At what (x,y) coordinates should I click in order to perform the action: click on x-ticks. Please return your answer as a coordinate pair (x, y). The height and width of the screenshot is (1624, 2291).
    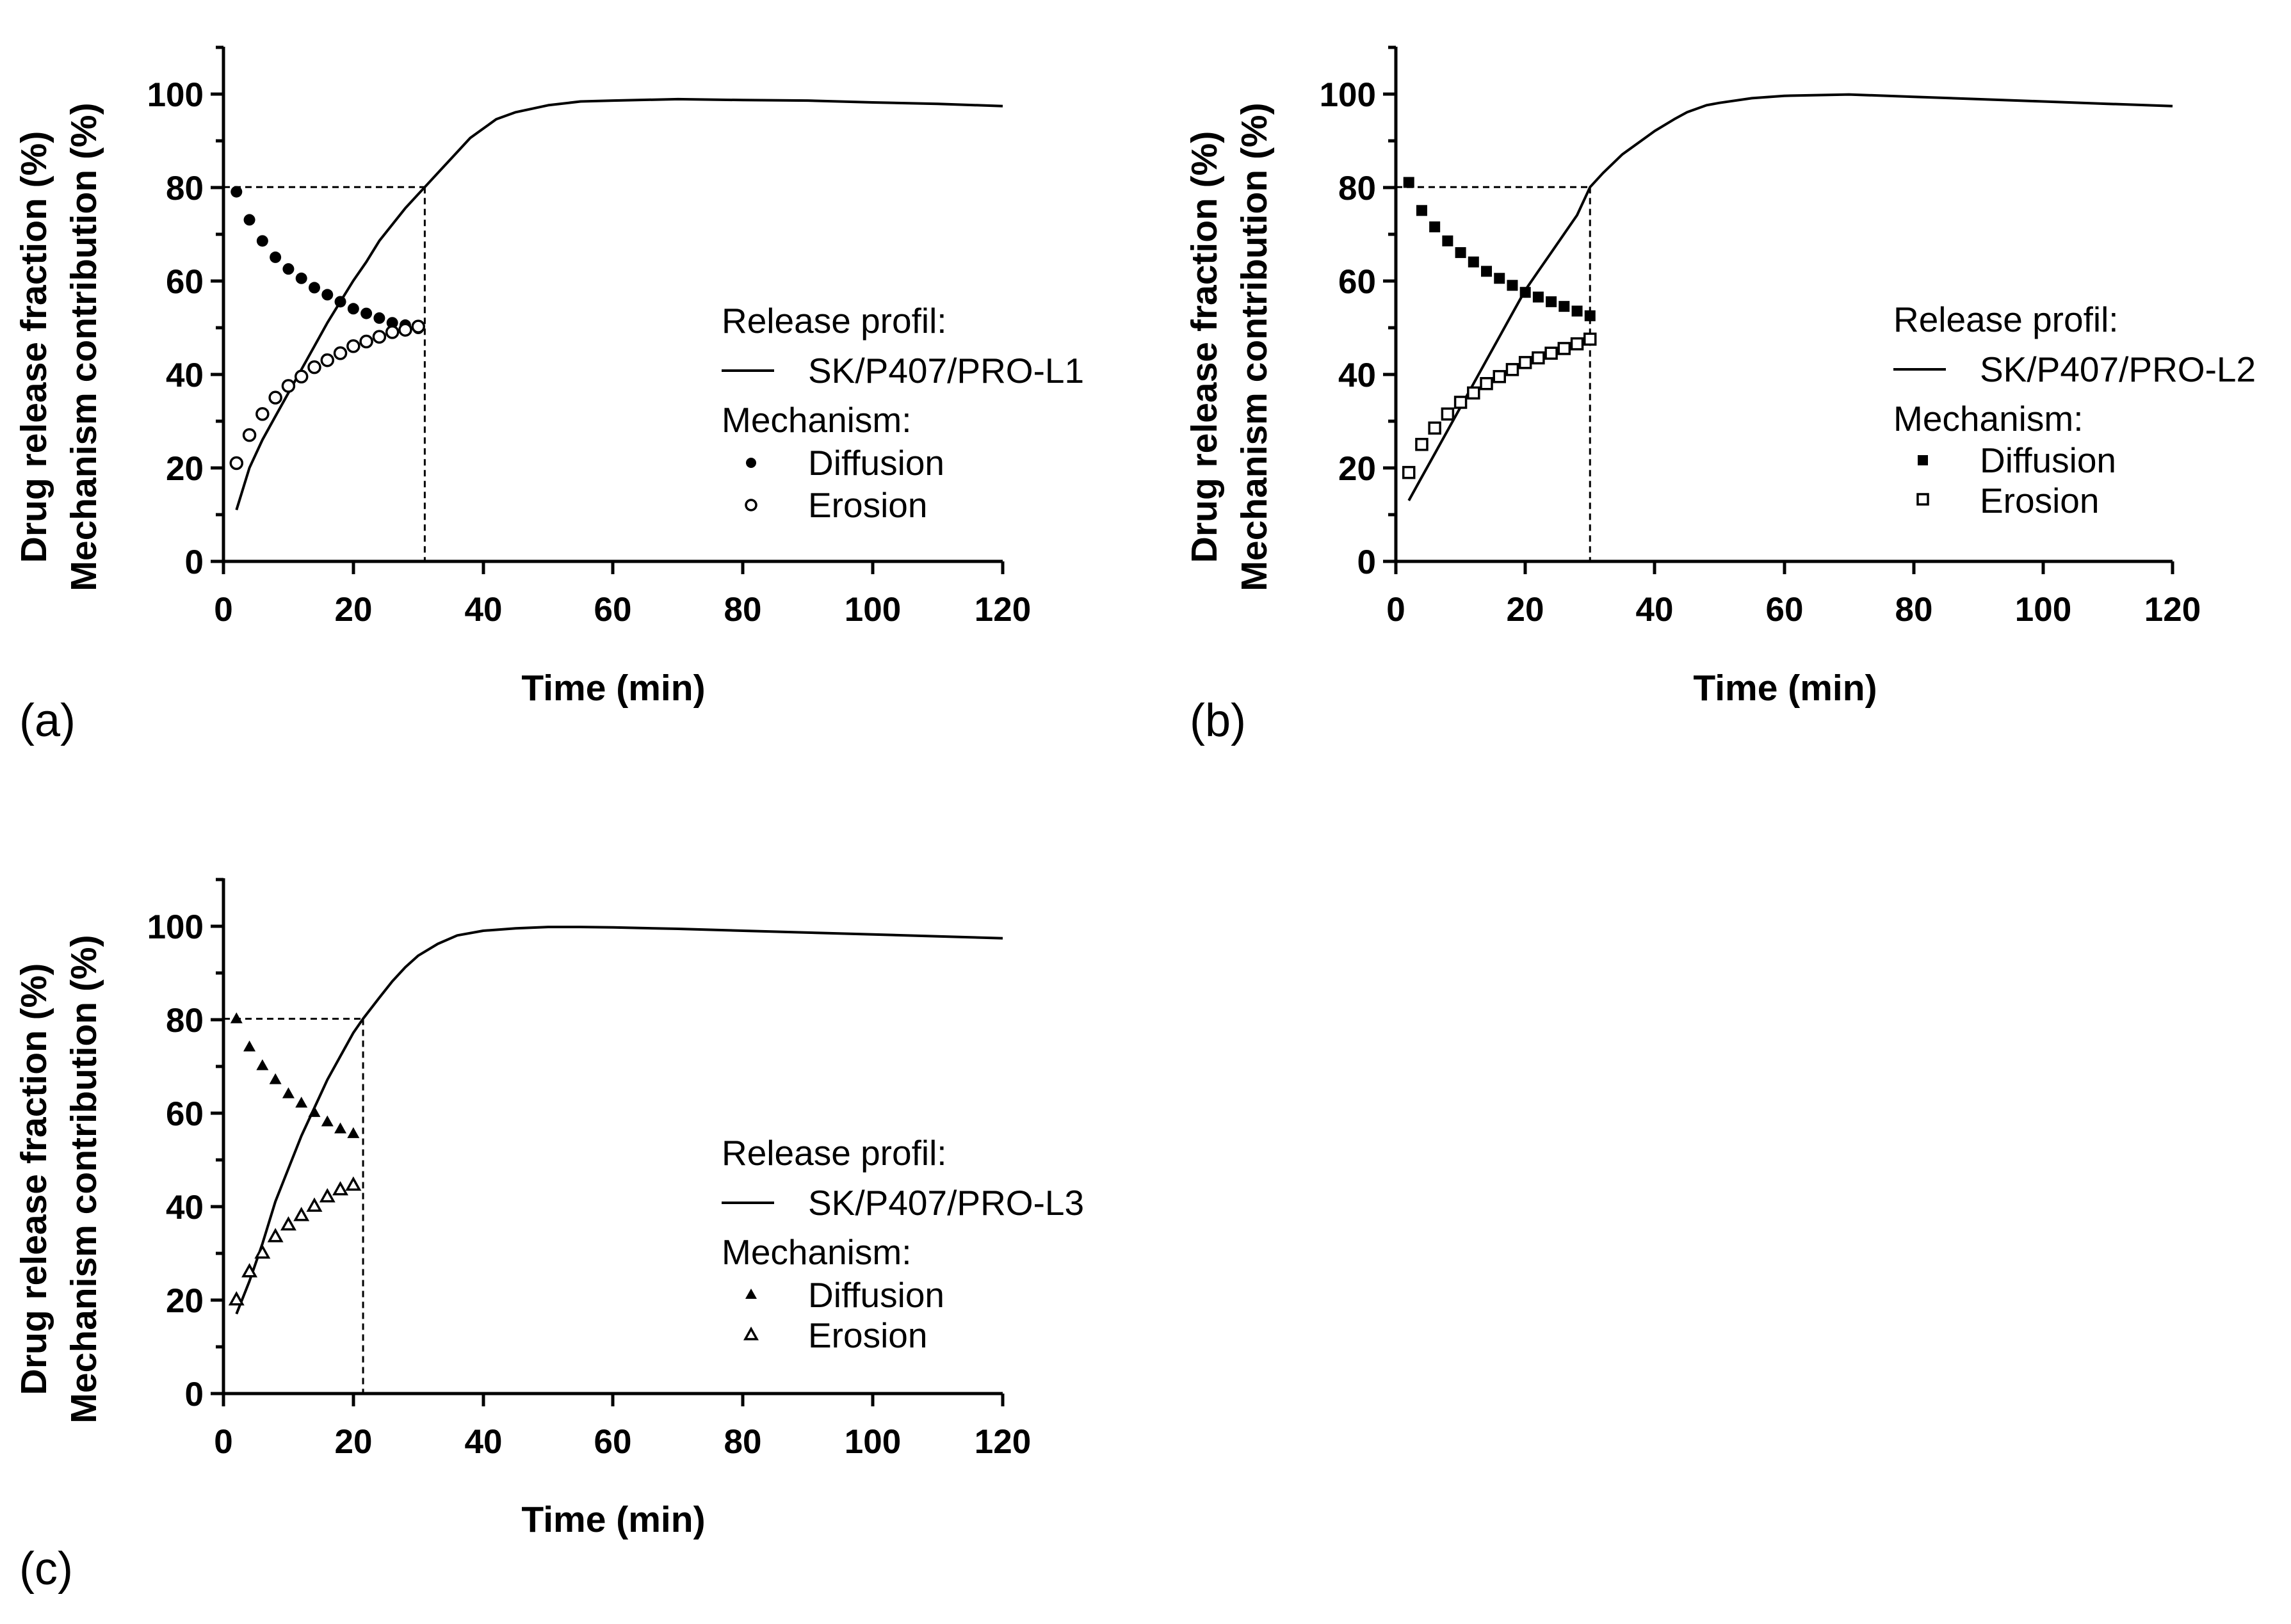
    Looking at the image, I should click on (613, 567).